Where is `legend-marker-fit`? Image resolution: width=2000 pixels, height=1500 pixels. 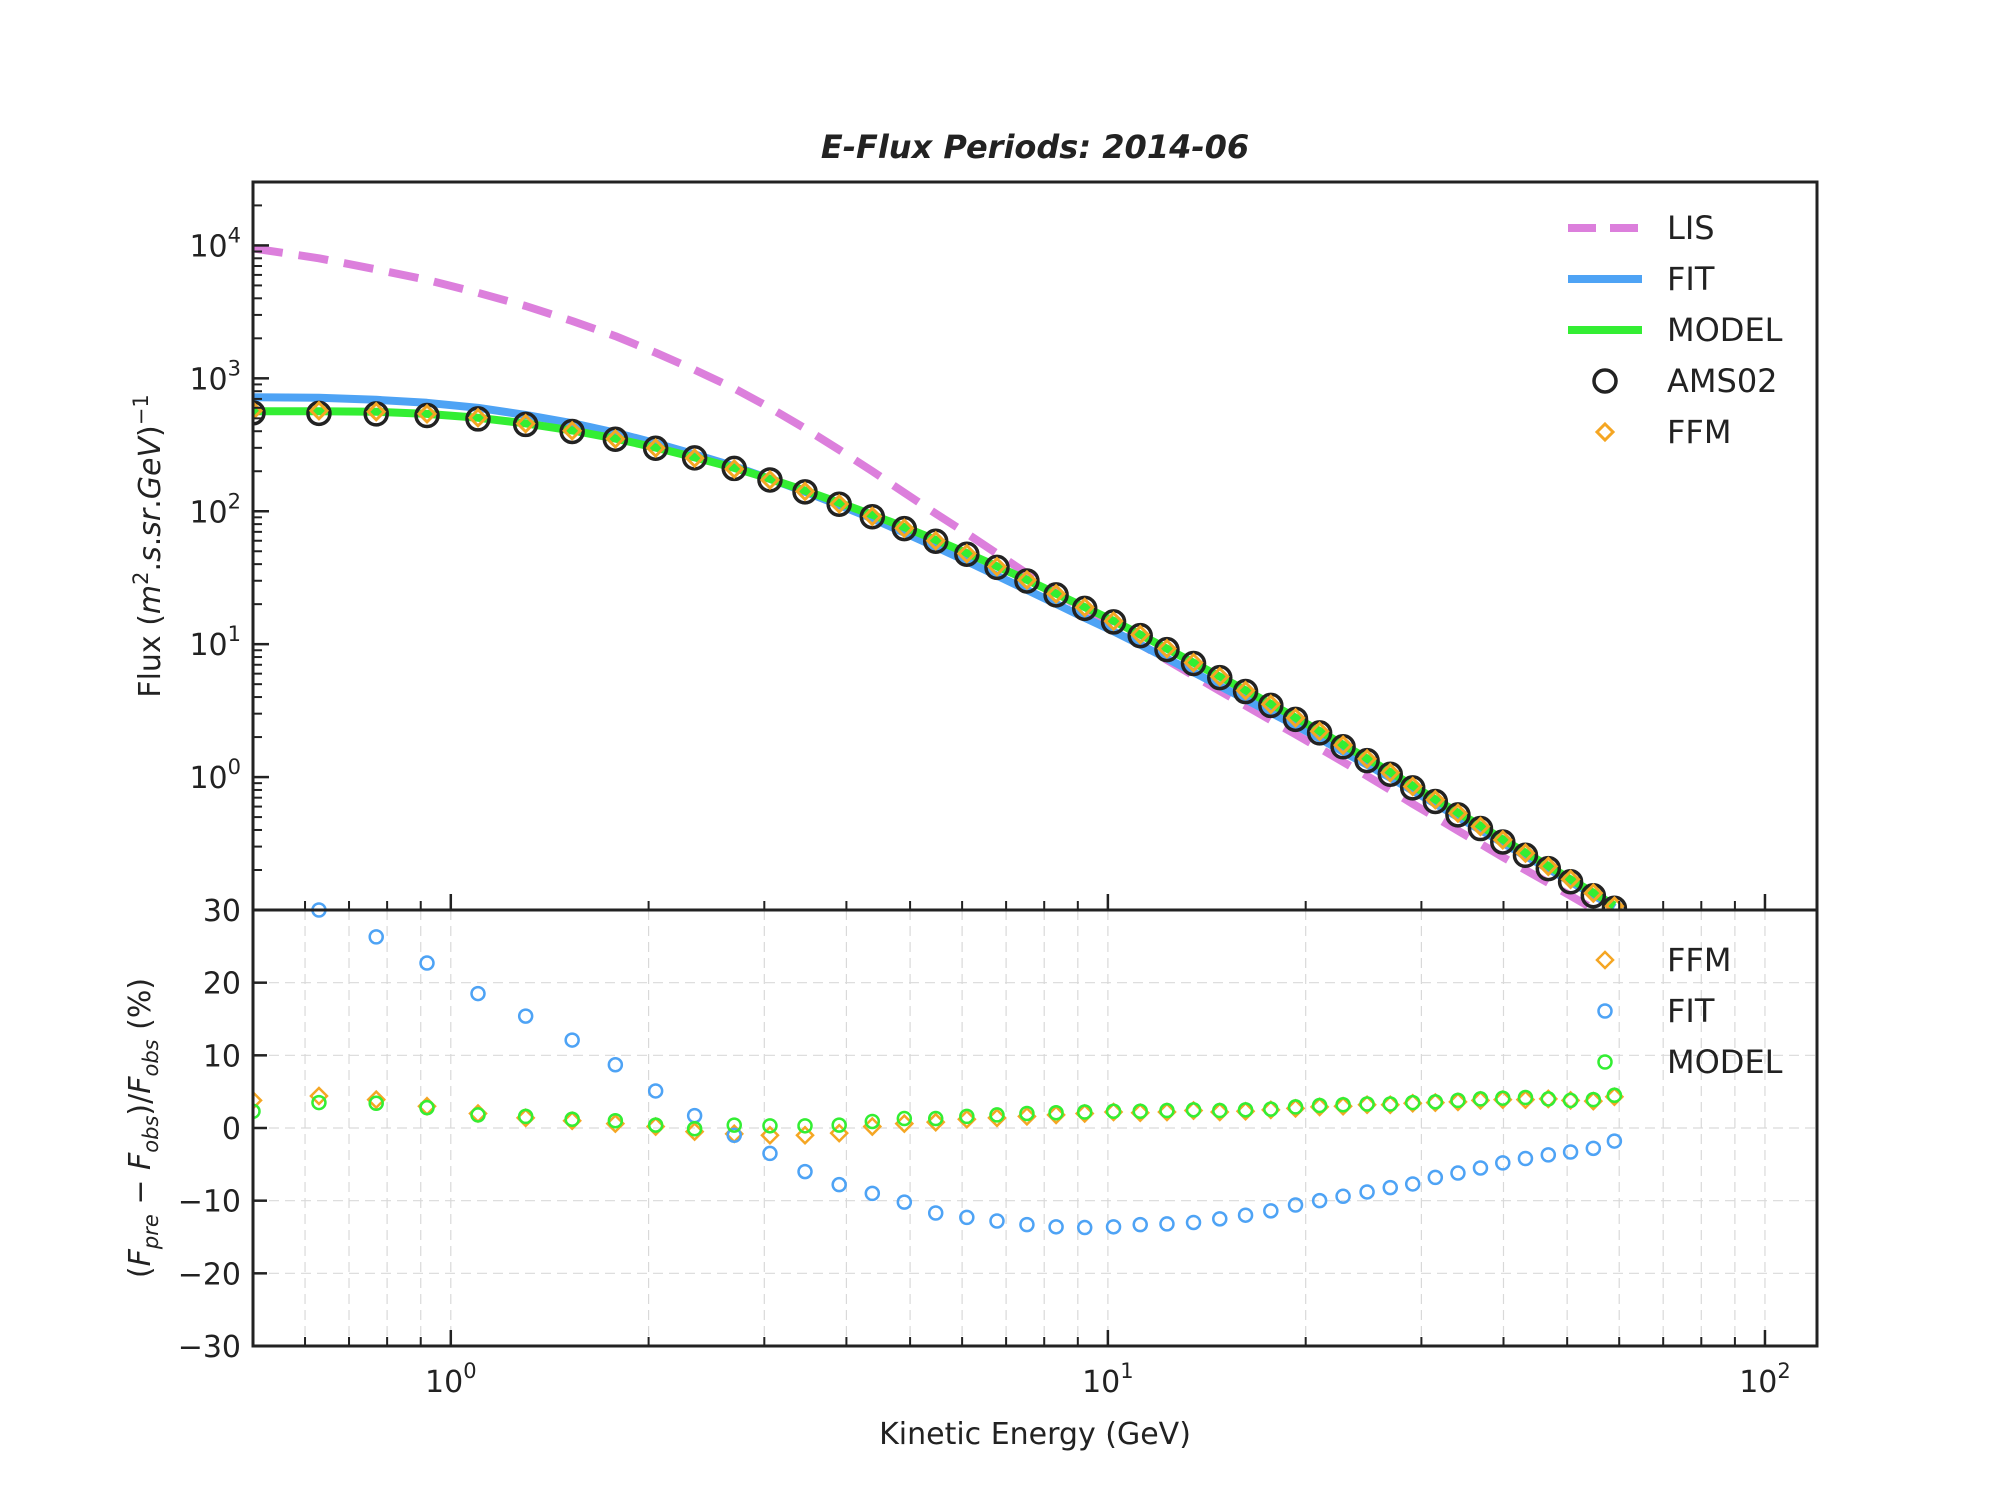
legend-marker-fit is located at coordinates (1605, 1011).